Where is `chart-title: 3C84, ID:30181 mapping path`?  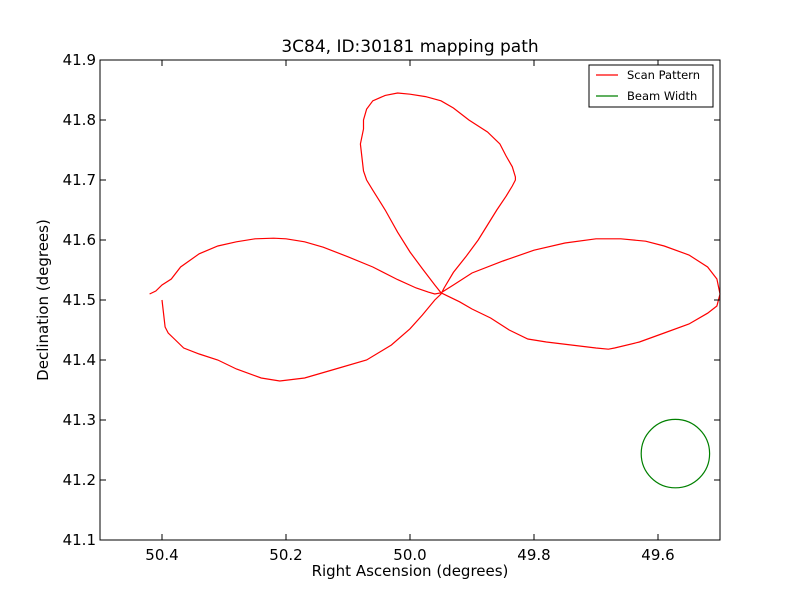 chart-title: 3C84, ID:30181 mapping path is located at coordinates (409, 47).